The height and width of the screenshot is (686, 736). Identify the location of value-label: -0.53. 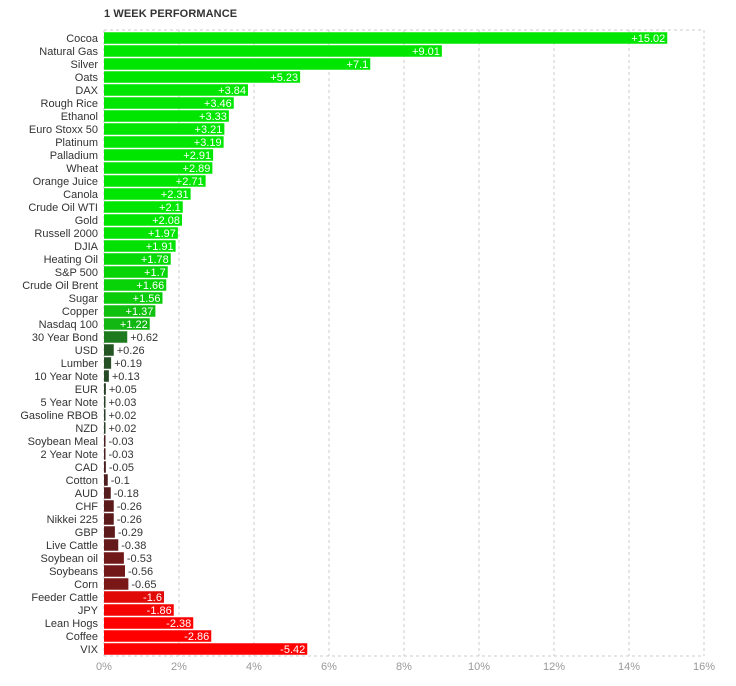
(139, 559).